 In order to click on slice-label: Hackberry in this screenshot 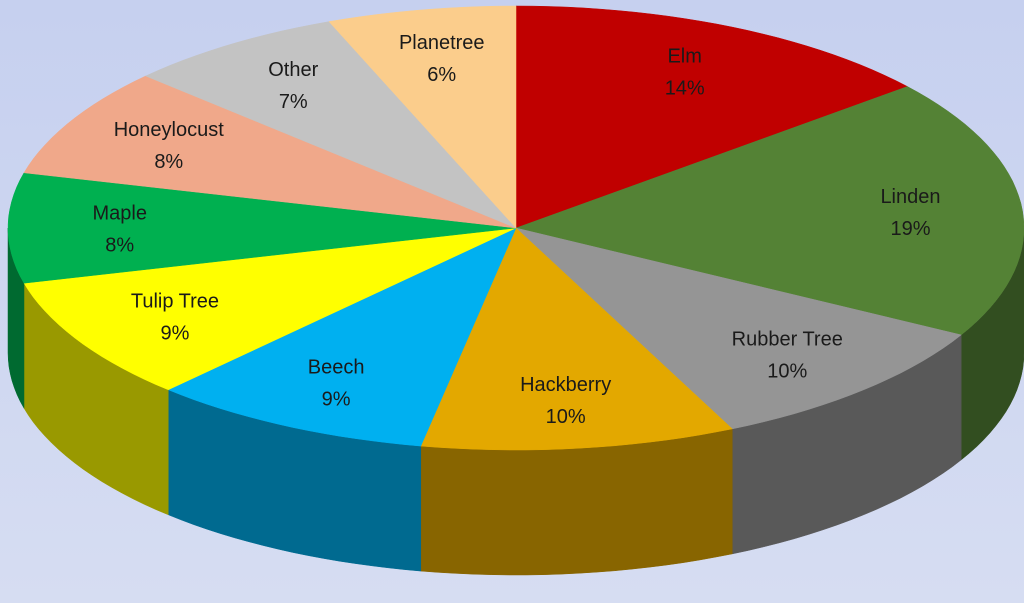, I will do `click(565, 385)`.